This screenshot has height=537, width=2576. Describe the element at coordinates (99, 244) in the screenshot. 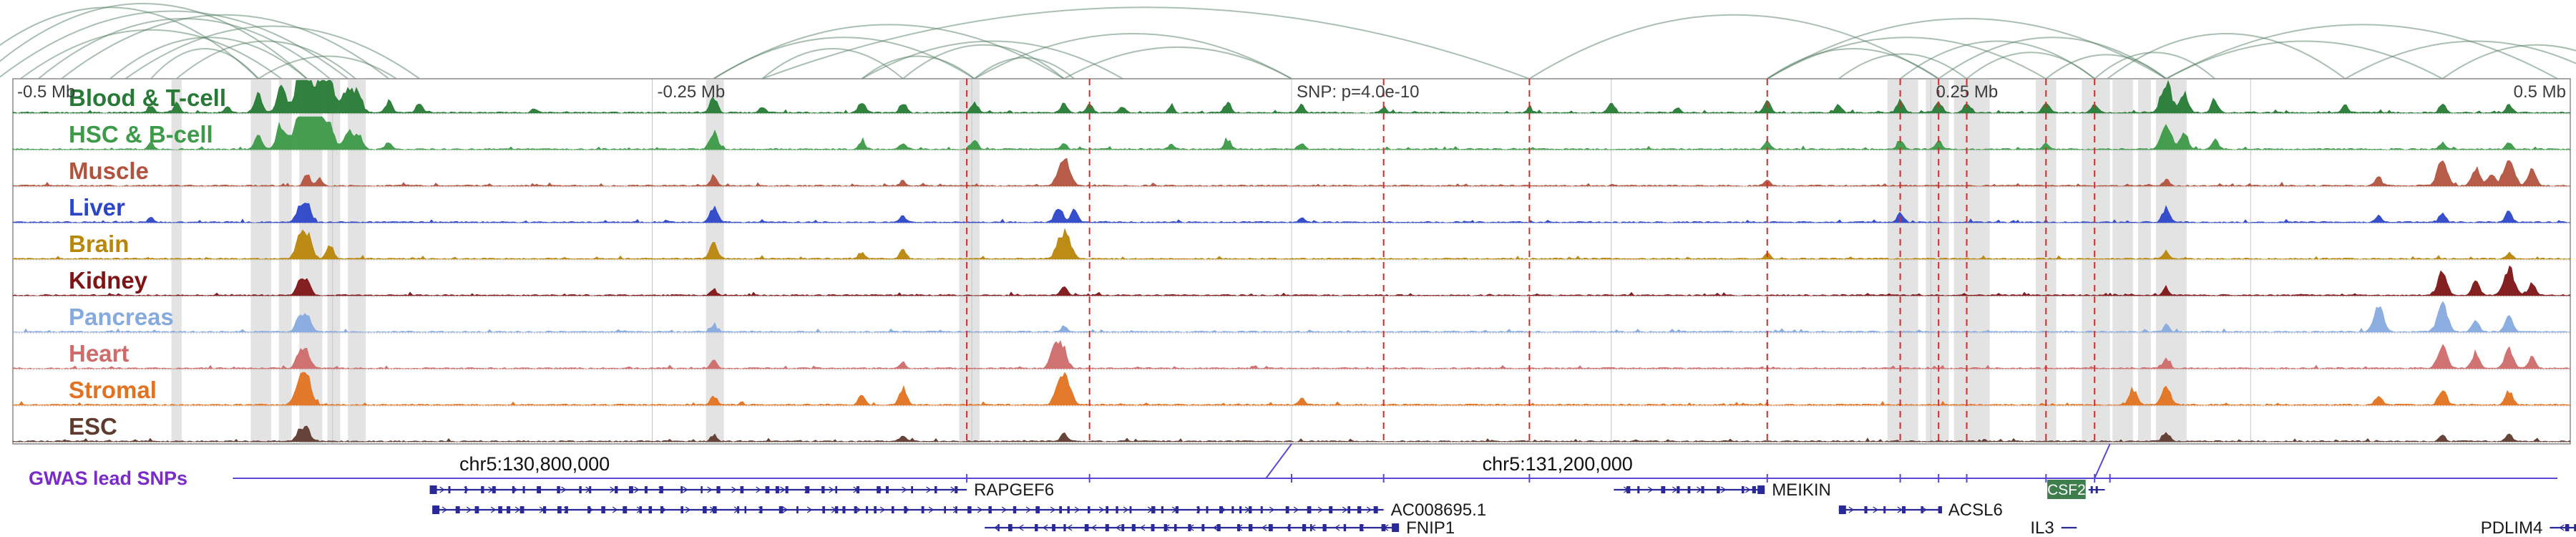

I see `track-label-brain: Brain` at that location.